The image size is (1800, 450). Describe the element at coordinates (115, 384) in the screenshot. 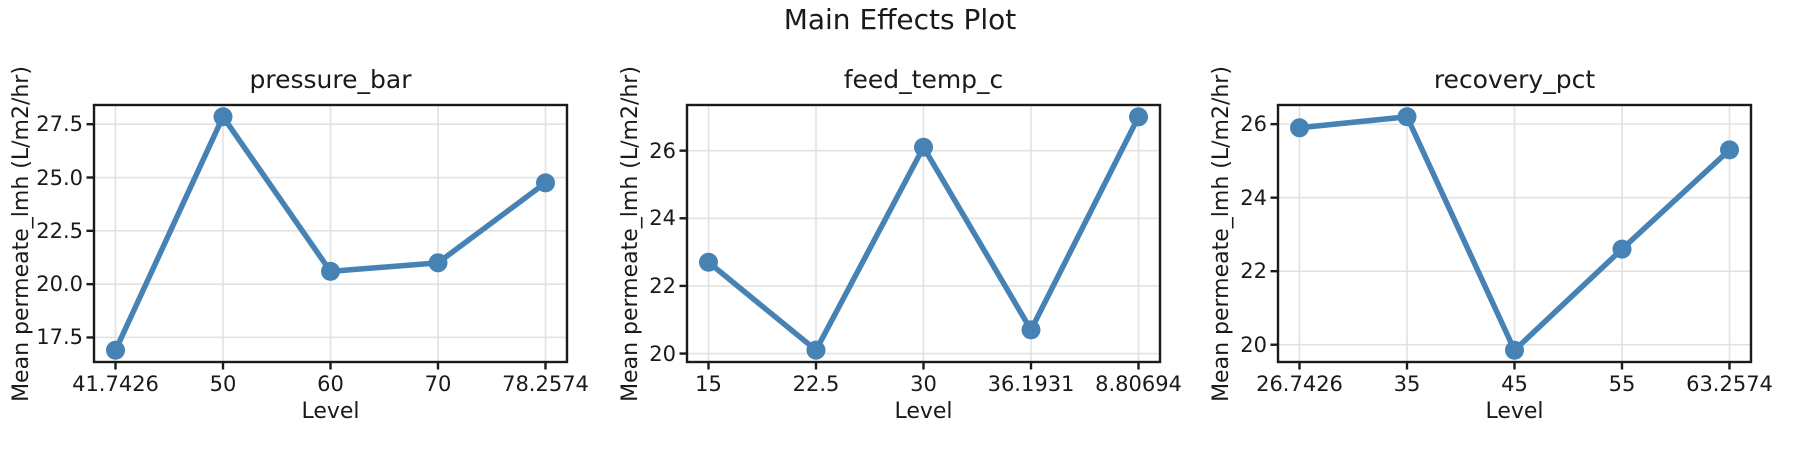

I see `x-tick-label: 41.7426` at that location.